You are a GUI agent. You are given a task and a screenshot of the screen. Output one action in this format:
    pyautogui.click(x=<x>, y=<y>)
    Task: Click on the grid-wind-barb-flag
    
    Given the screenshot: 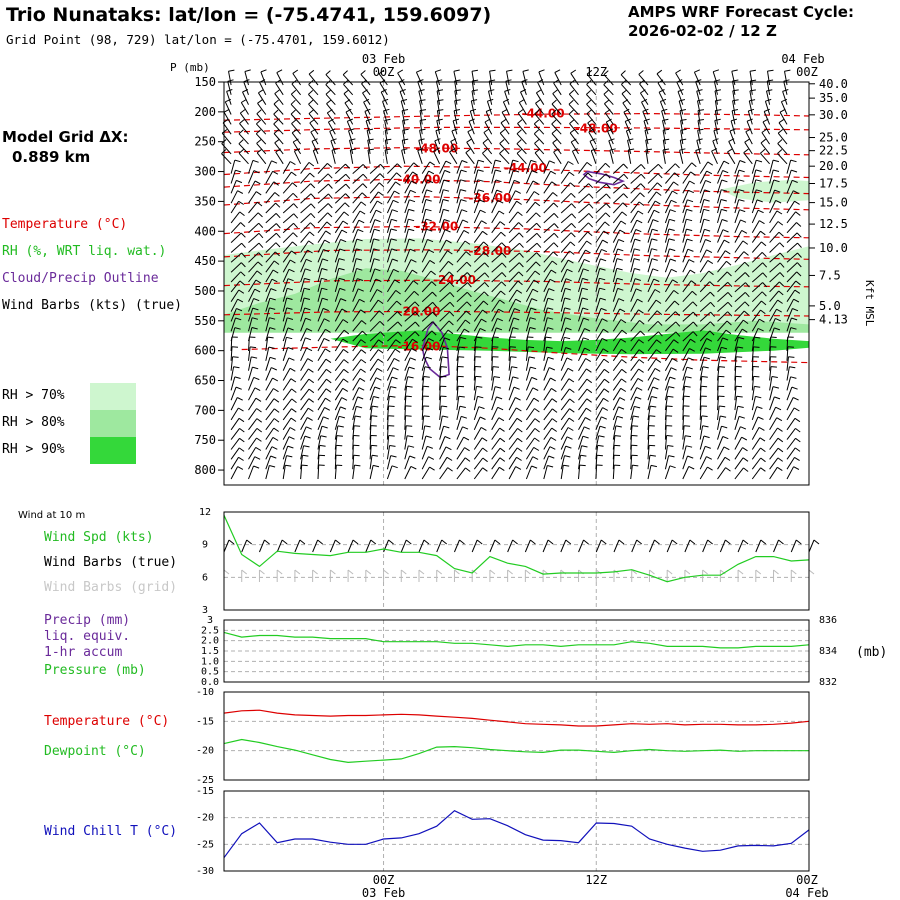 What is the action you would take?
    pyautogui.click(x=244, y=572)
    